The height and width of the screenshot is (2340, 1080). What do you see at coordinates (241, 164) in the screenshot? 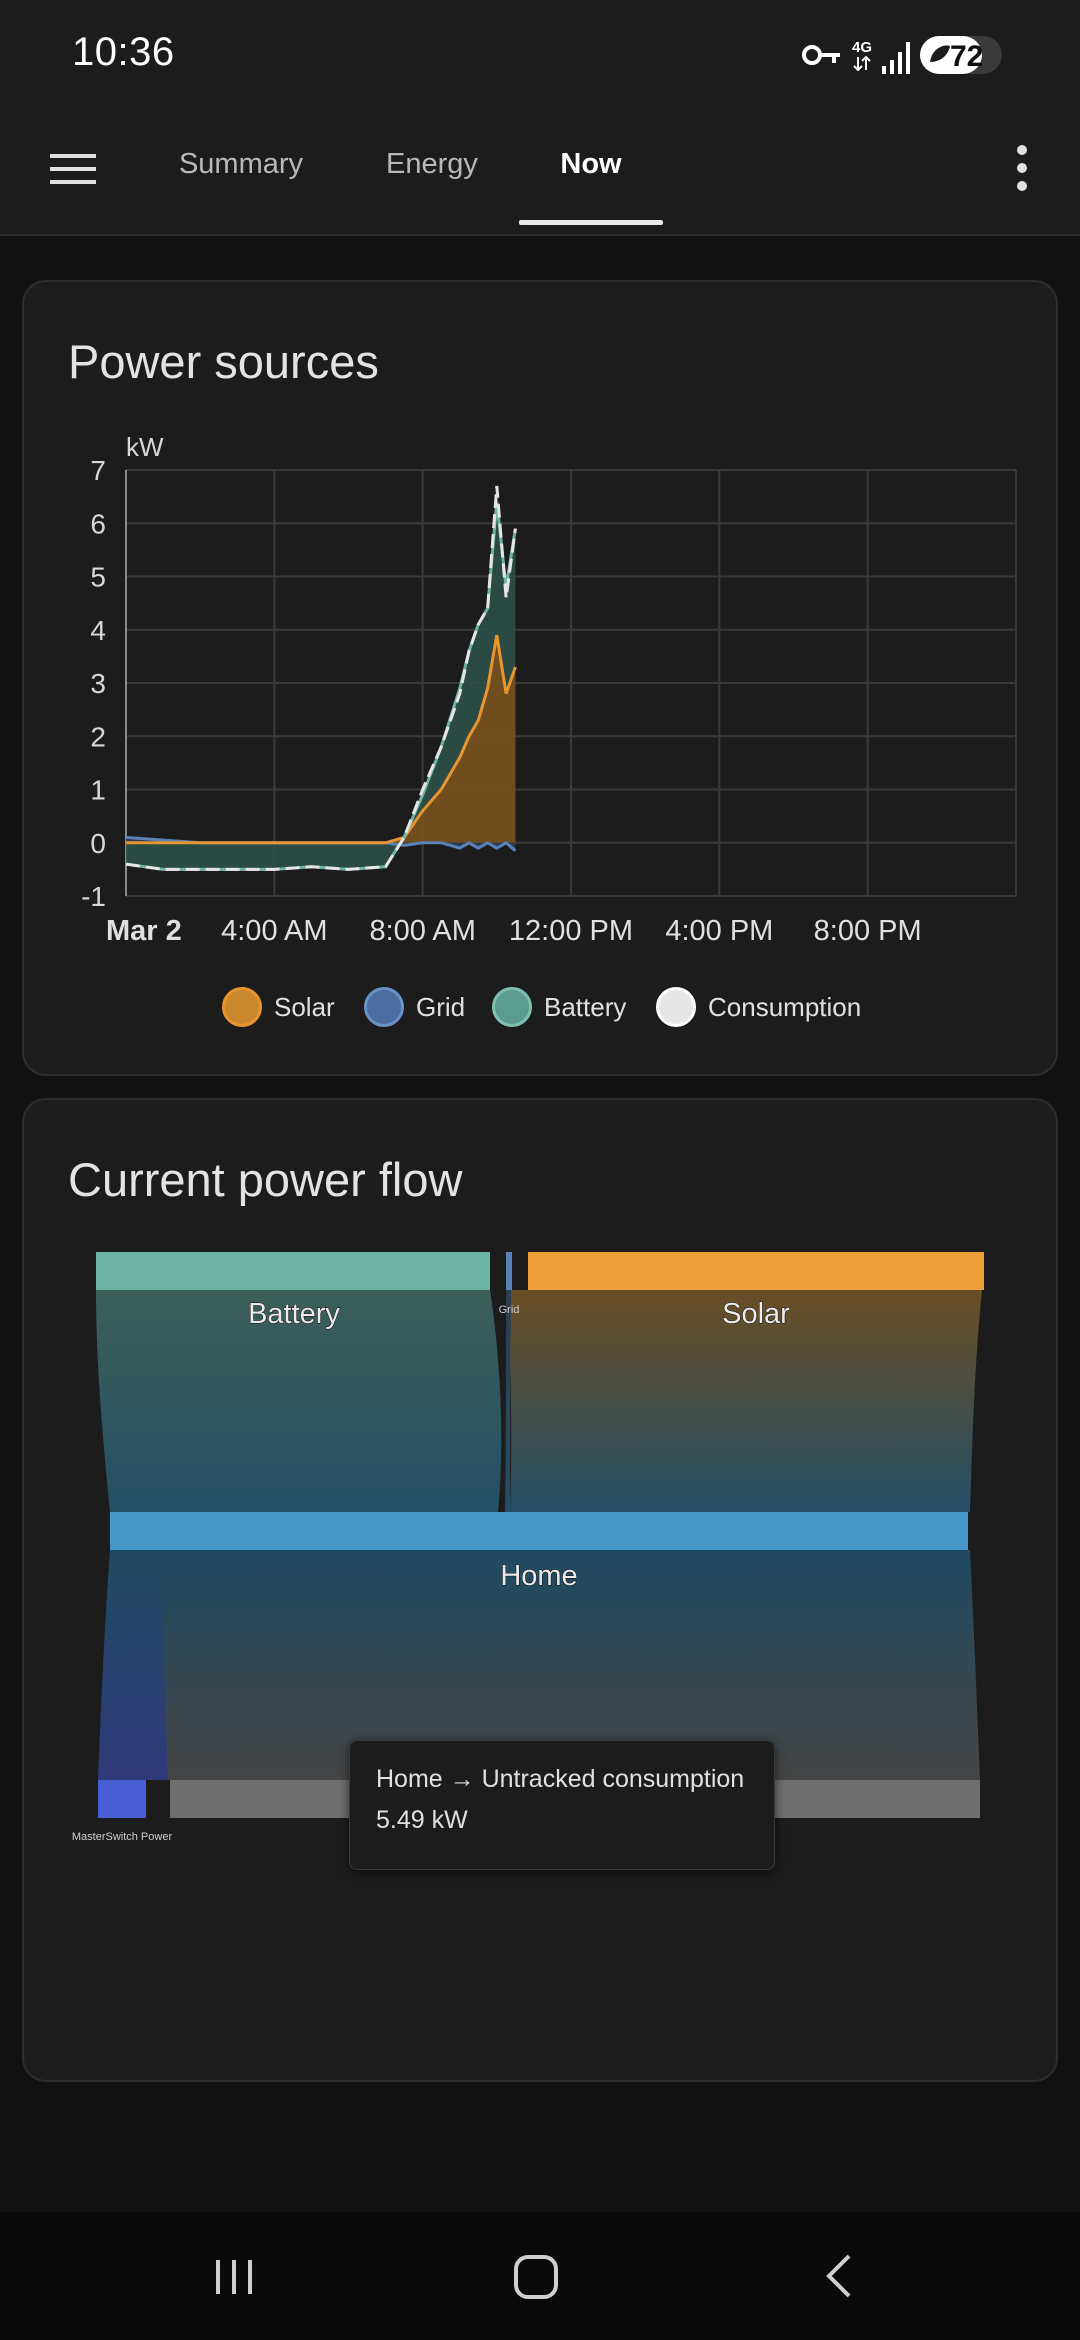
I see `tab-summary: Summary` at bounding box center [241, 164].